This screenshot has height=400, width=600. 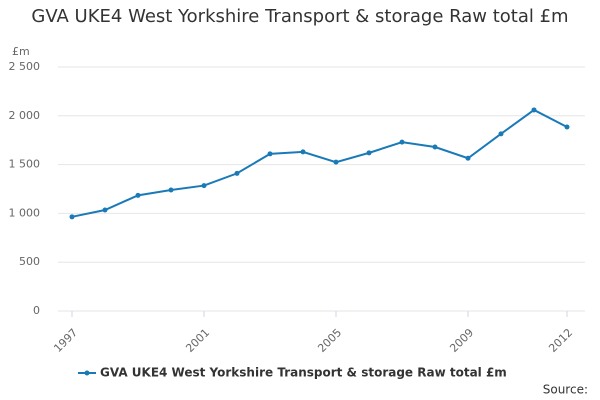 What do you see at coordinates (461, 340) in the screenshot?
I see `x-tick-label: 2009` at bounding box center [461, 340].